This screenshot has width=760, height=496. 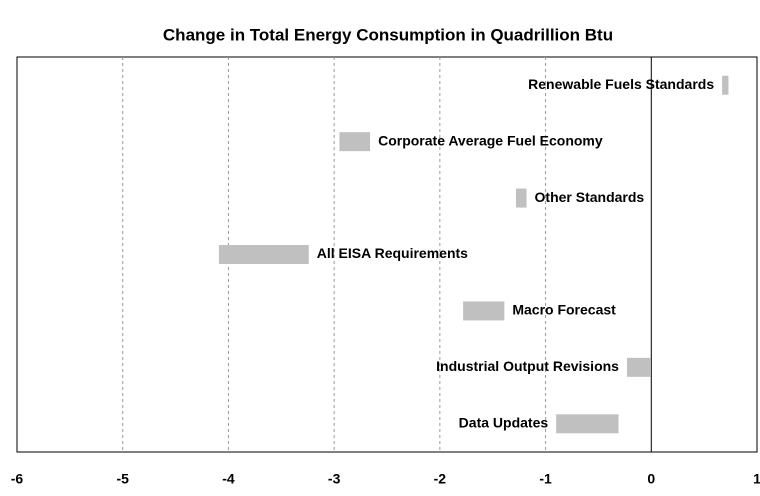 I want to click on x-tick-label: 0, so click(x=651, y=479).